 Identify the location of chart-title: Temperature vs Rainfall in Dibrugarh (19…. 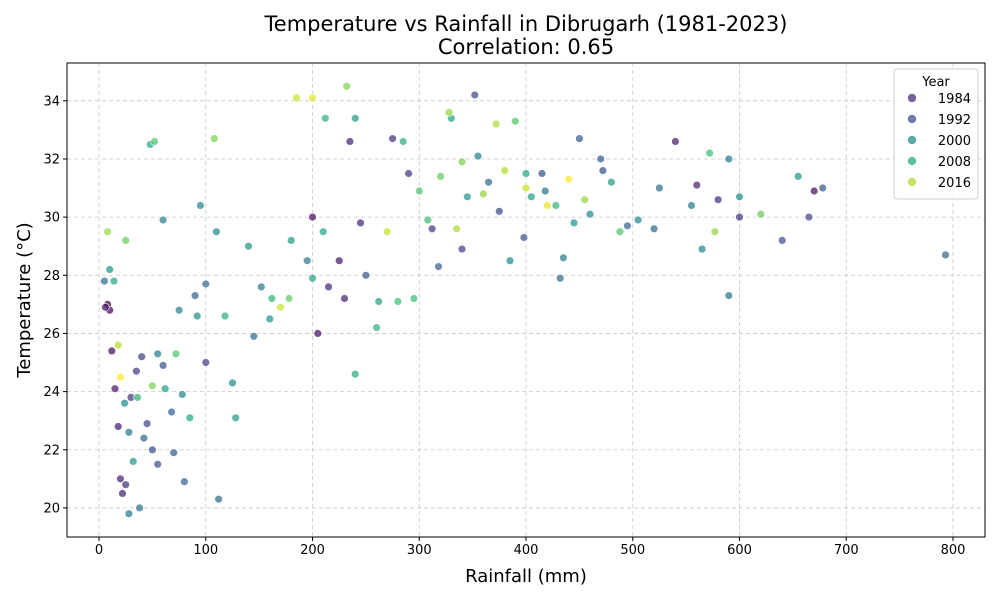
(526, 24).